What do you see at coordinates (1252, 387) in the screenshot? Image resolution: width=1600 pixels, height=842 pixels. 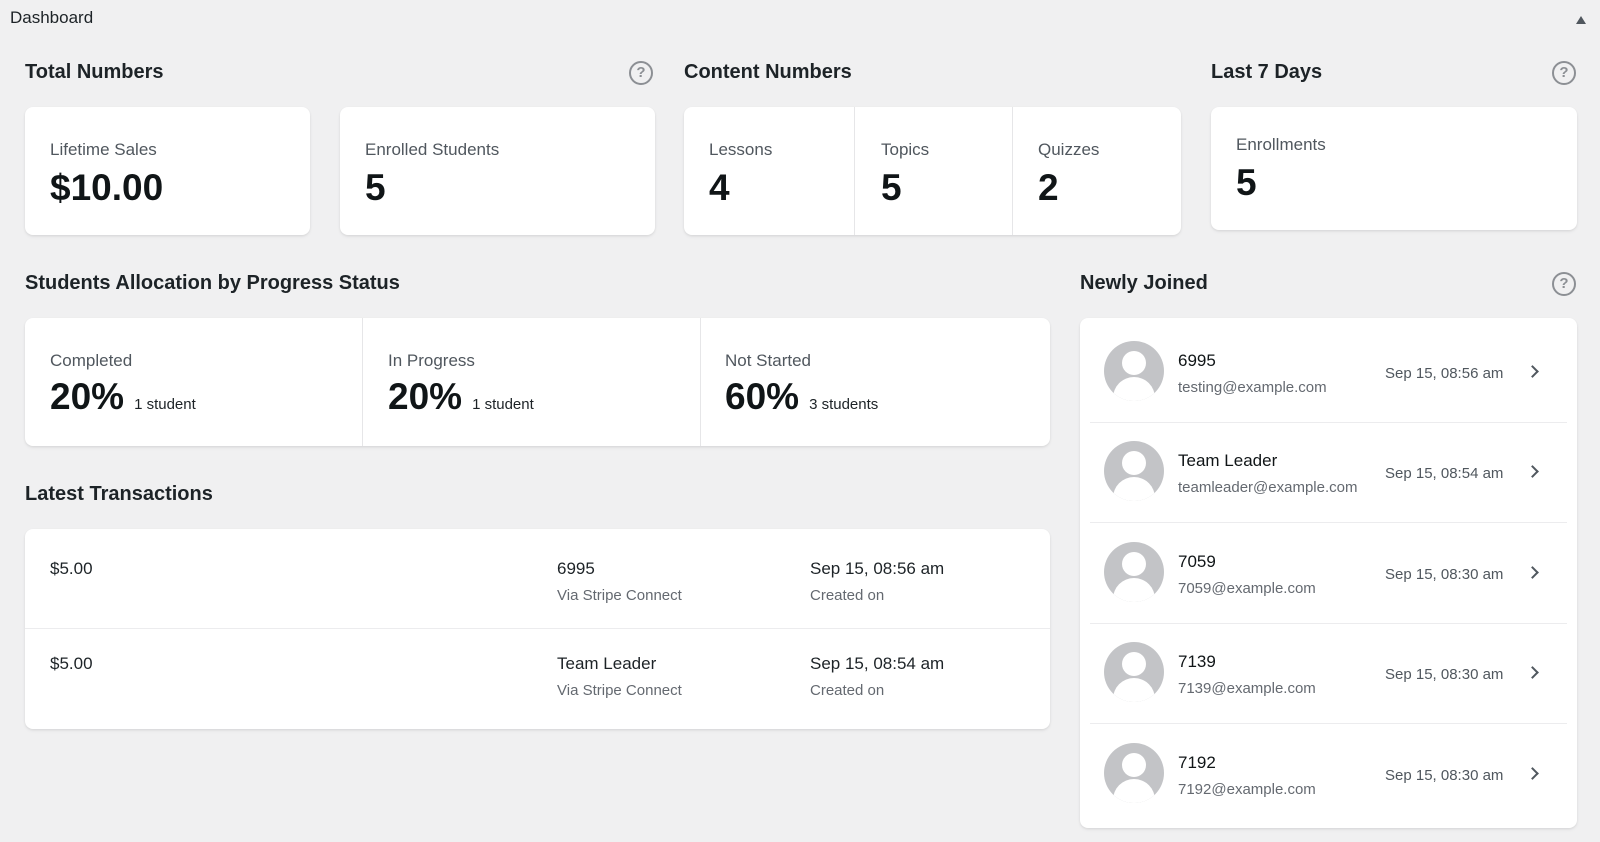 I see `member-email: testing@example.com` at bounding box center [1252, 387].